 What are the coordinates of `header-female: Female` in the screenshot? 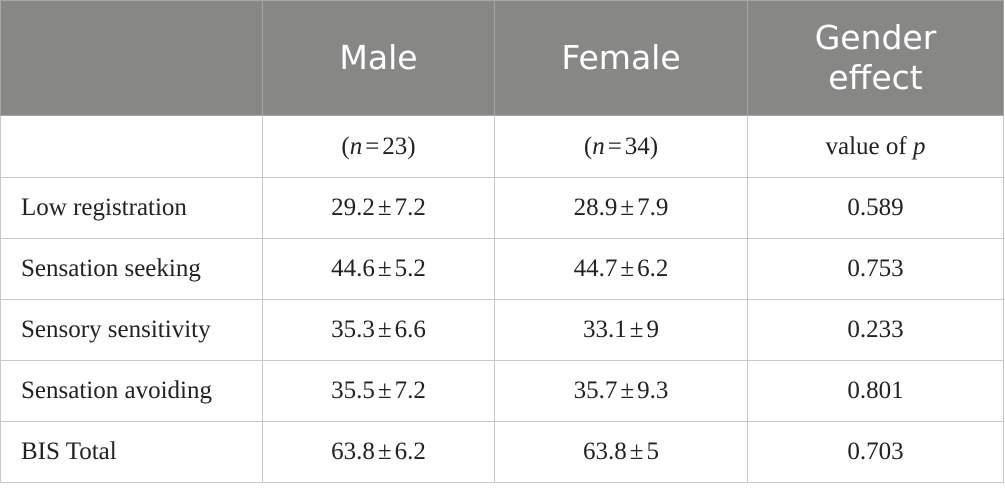 It's located at (621, 58).